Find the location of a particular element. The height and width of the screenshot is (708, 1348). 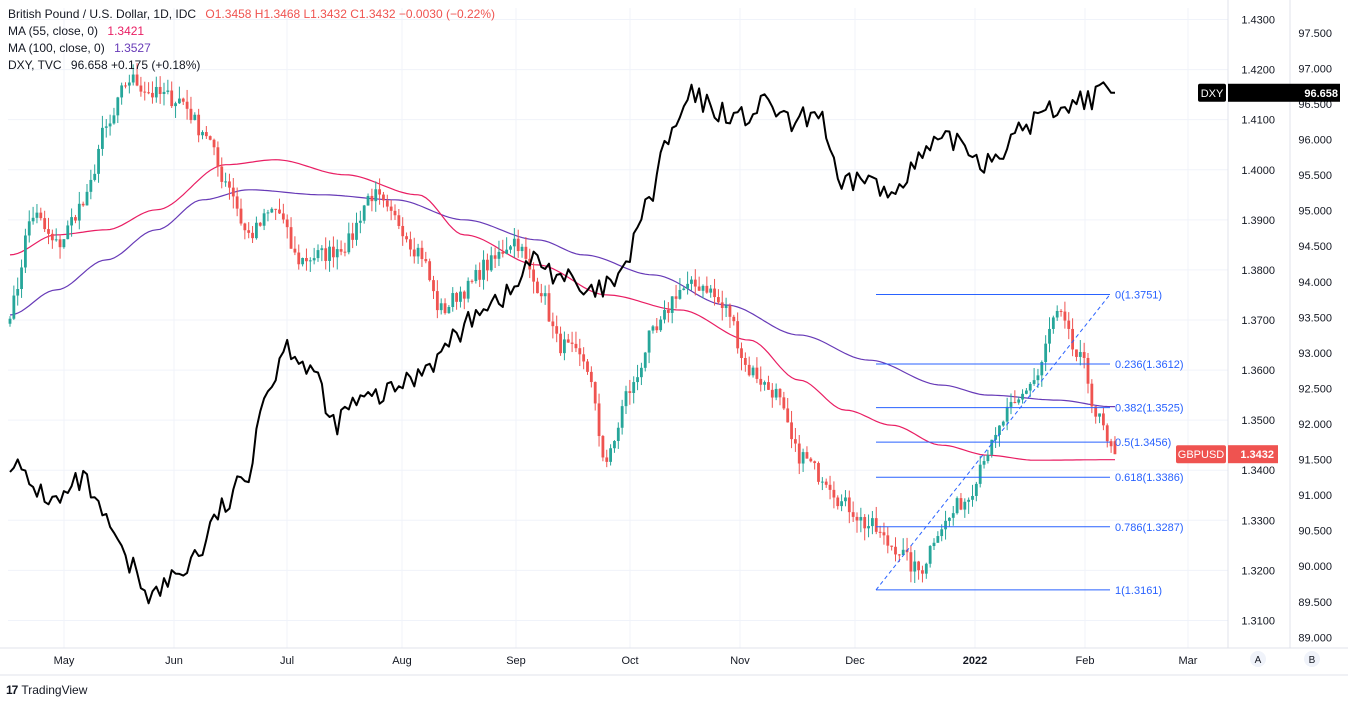

scale-button-label: B is located at coordinates (1312, 660).